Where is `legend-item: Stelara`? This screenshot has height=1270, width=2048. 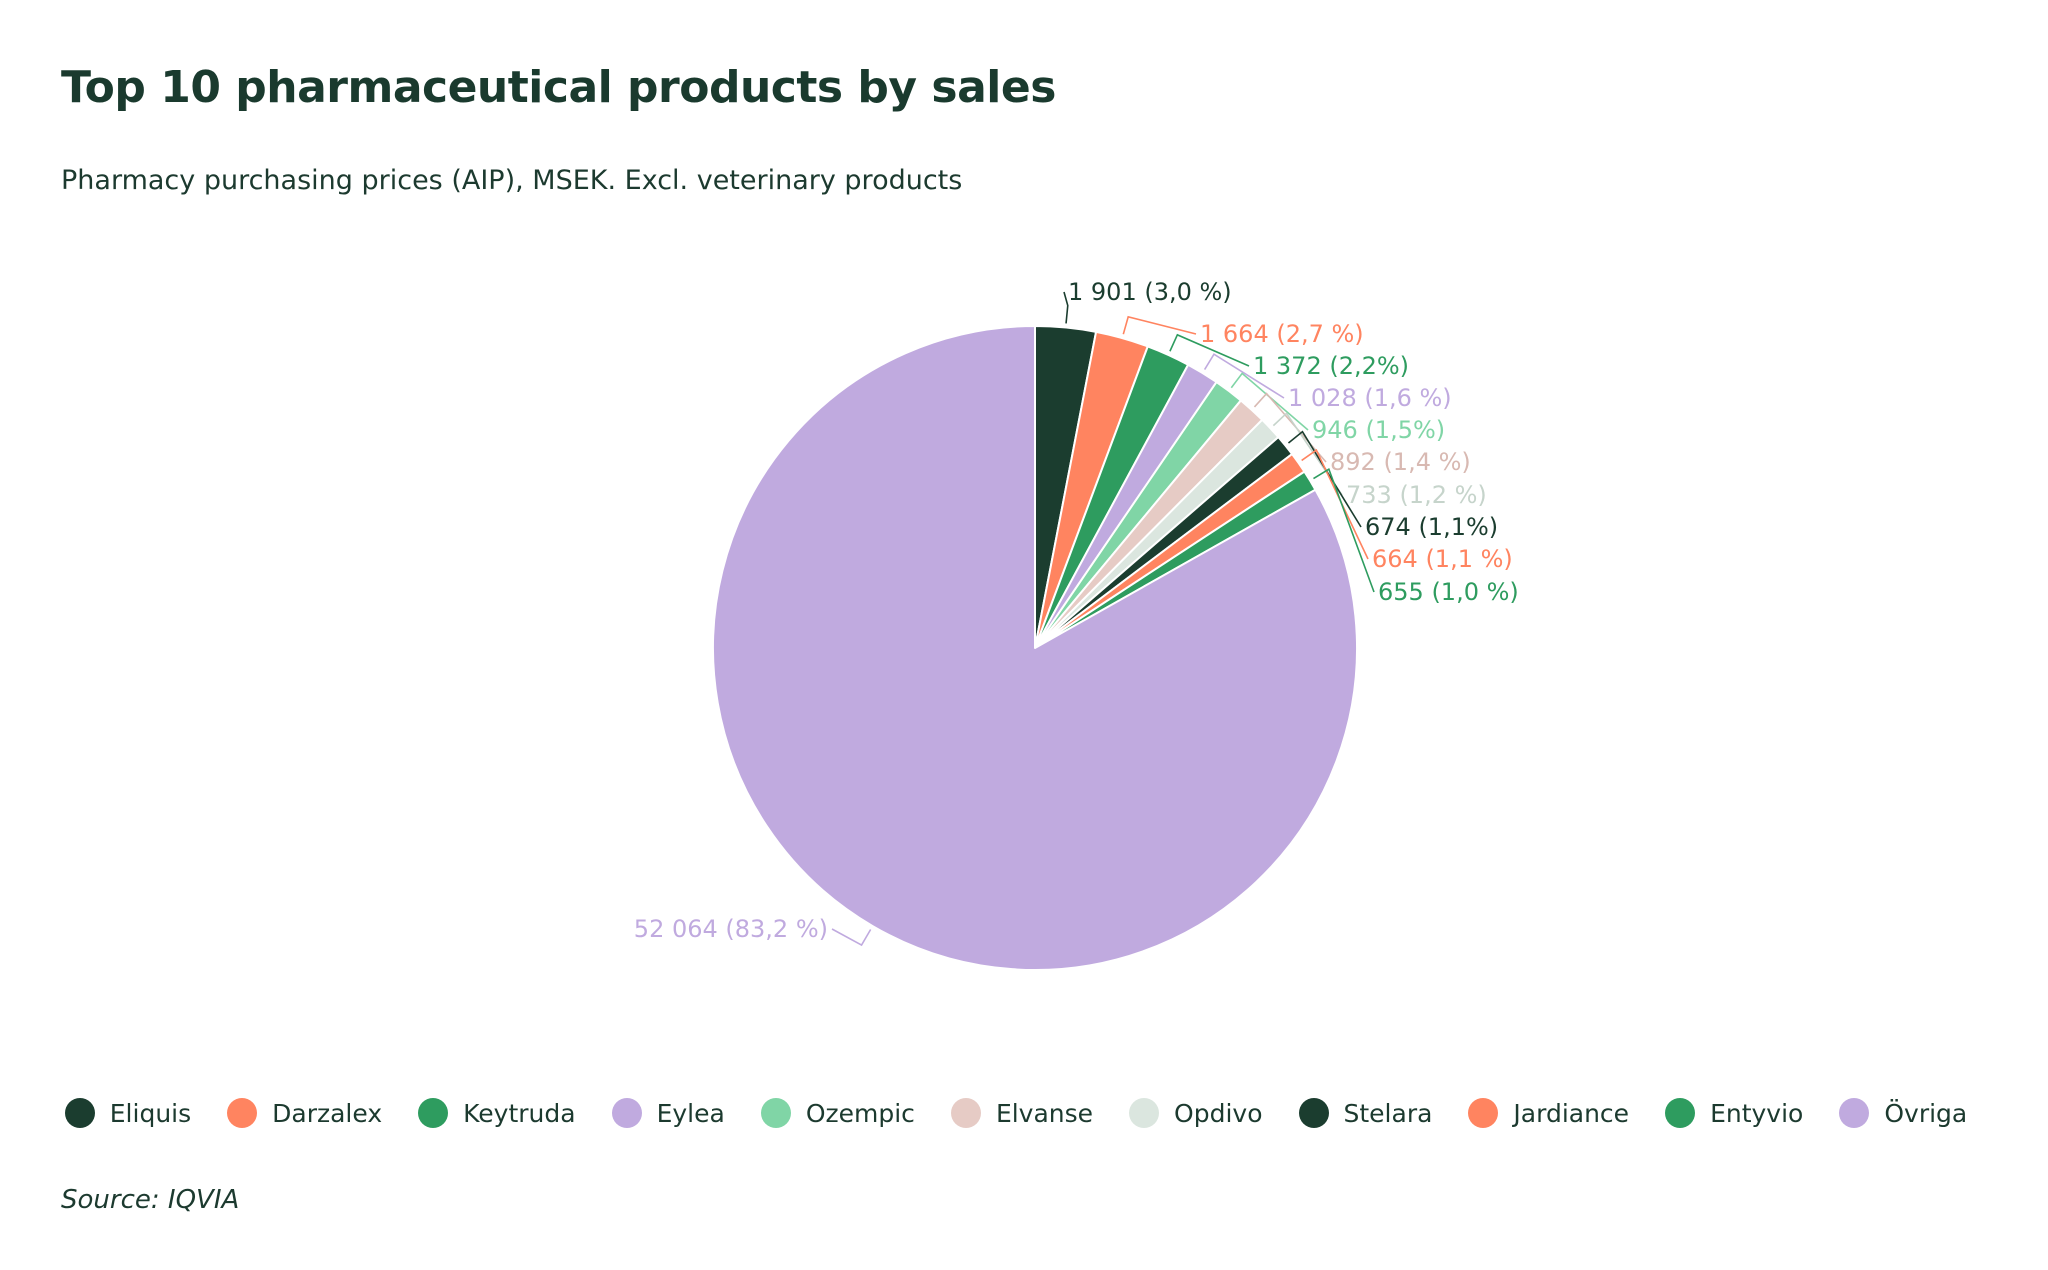 legend-item: Stelara is located at coordinates (1373, 1113).